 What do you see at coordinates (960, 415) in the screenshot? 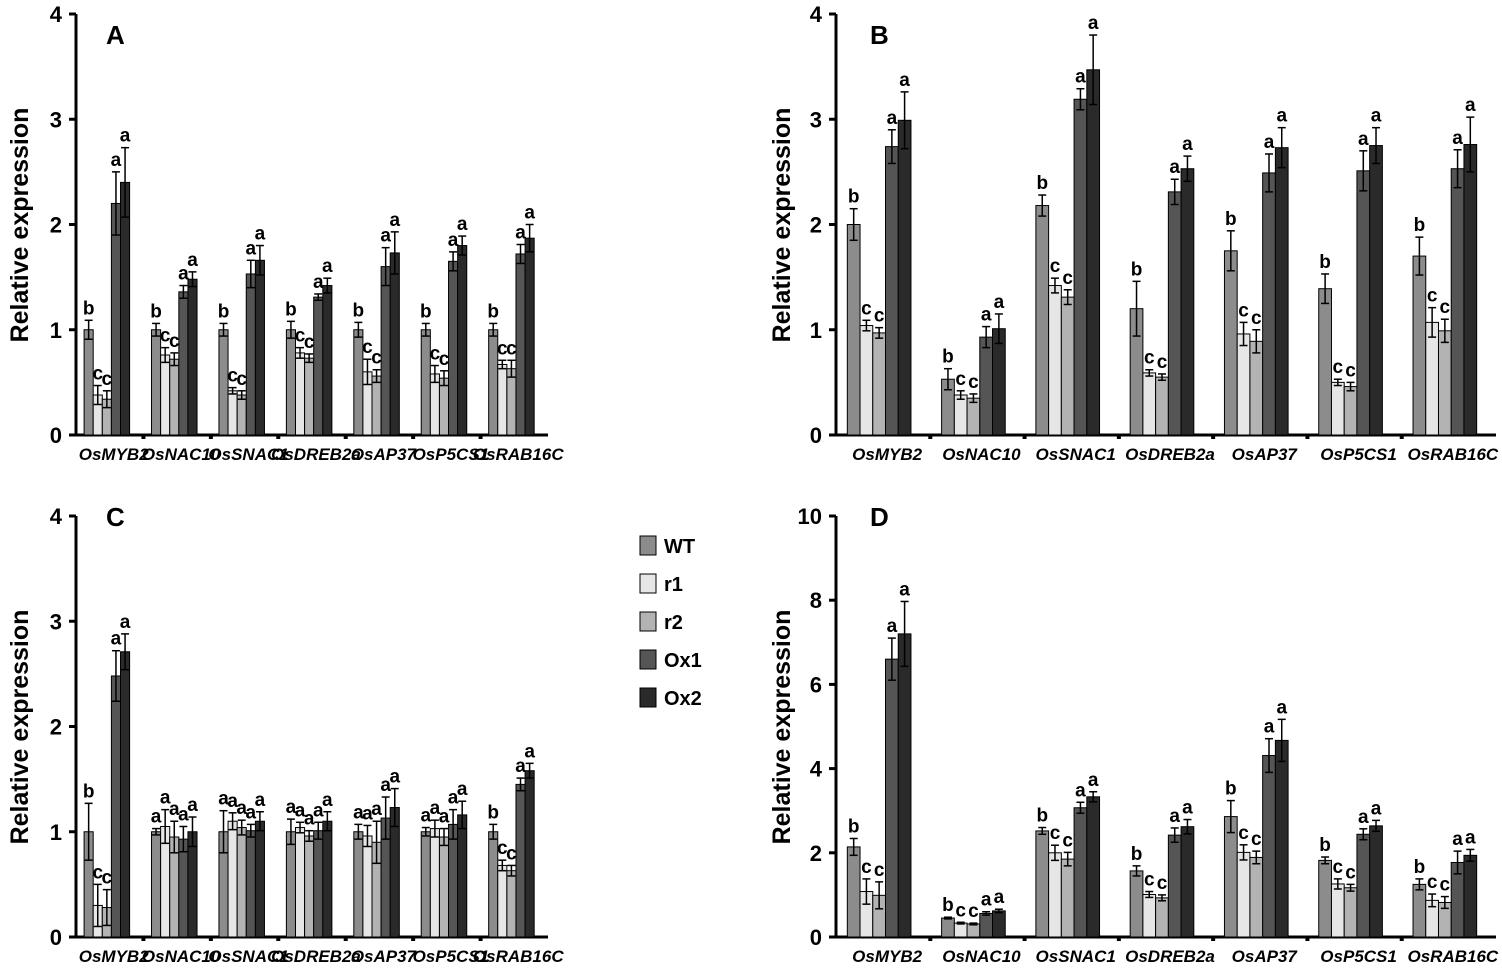
I see `bar-r1-OsNAC10` at bounding box center [960, 415].